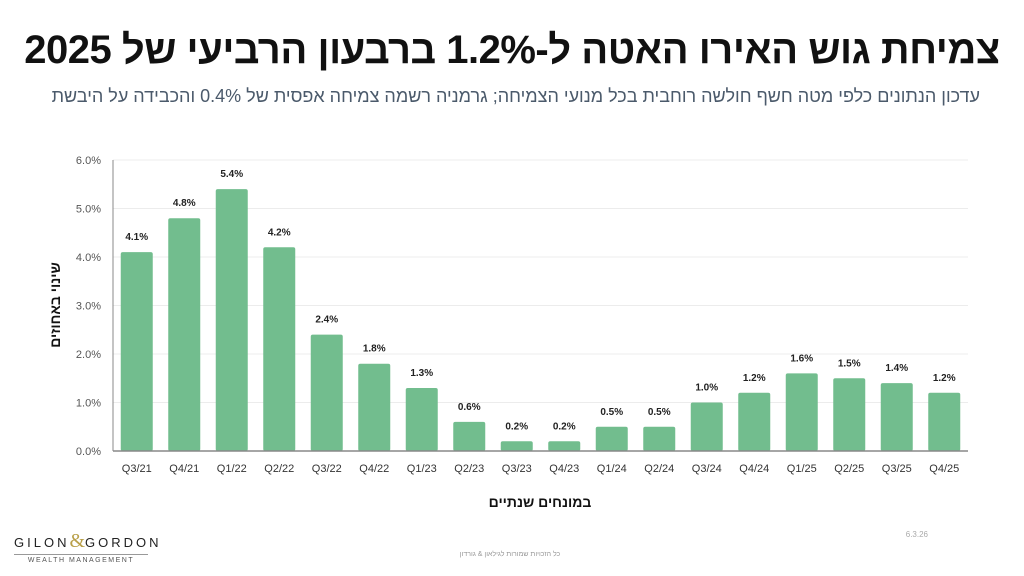 The image size is (1024, 576). Describe the element at coordinates (469, 469) in the screenshot. I see `x-tick-label: Q2/23` at that location.